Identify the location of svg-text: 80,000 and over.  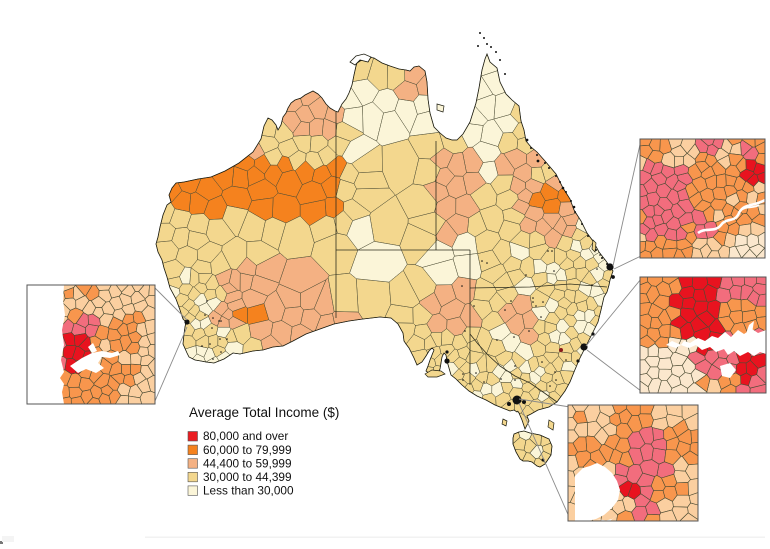
(245, 436).